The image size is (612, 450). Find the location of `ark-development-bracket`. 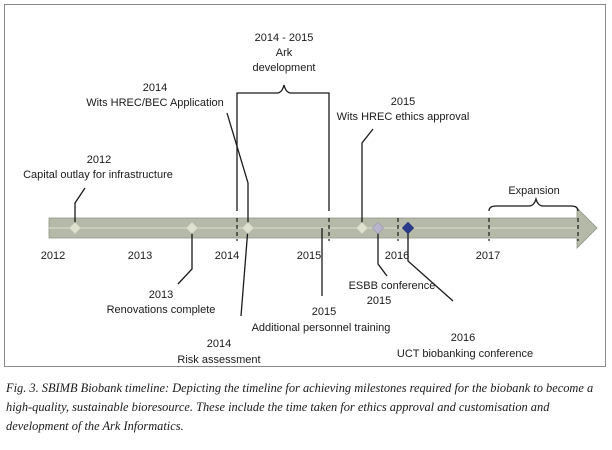

ark-development-bracket is located at coordinates (283, 147).